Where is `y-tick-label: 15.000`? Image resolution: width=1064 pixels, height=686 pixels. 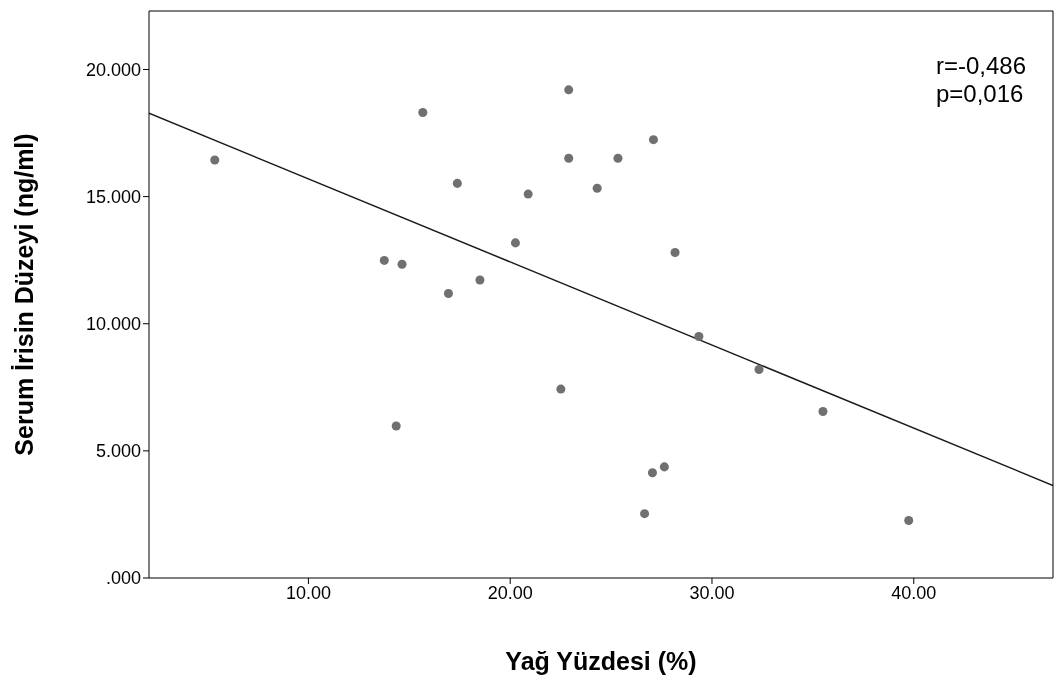
y-tick-label: 15.000 is located at coordinates (113, 197).